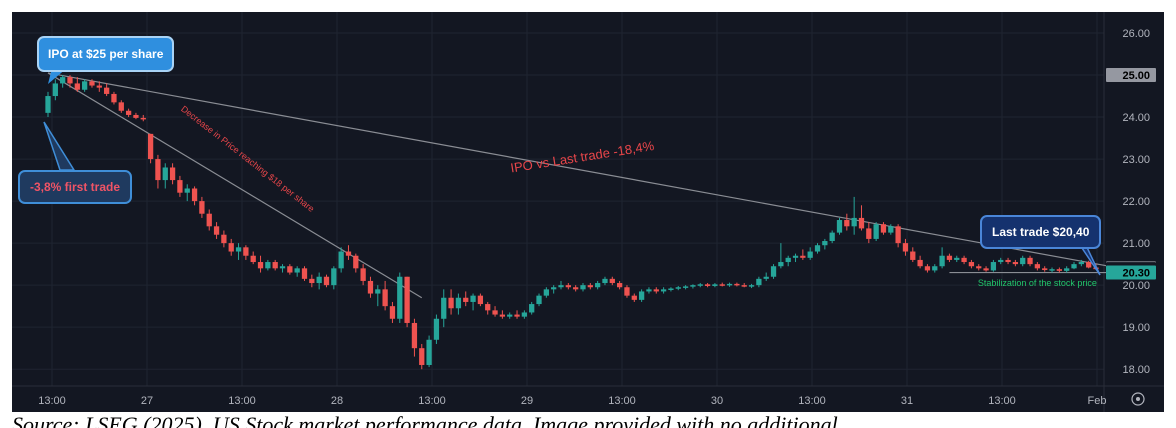 The height and width of the screenshot is (428, 1176). Describe the element at coordinates (1136, 202) in the screenshot. I see `y-tick-label-4: 22.00` at that location.